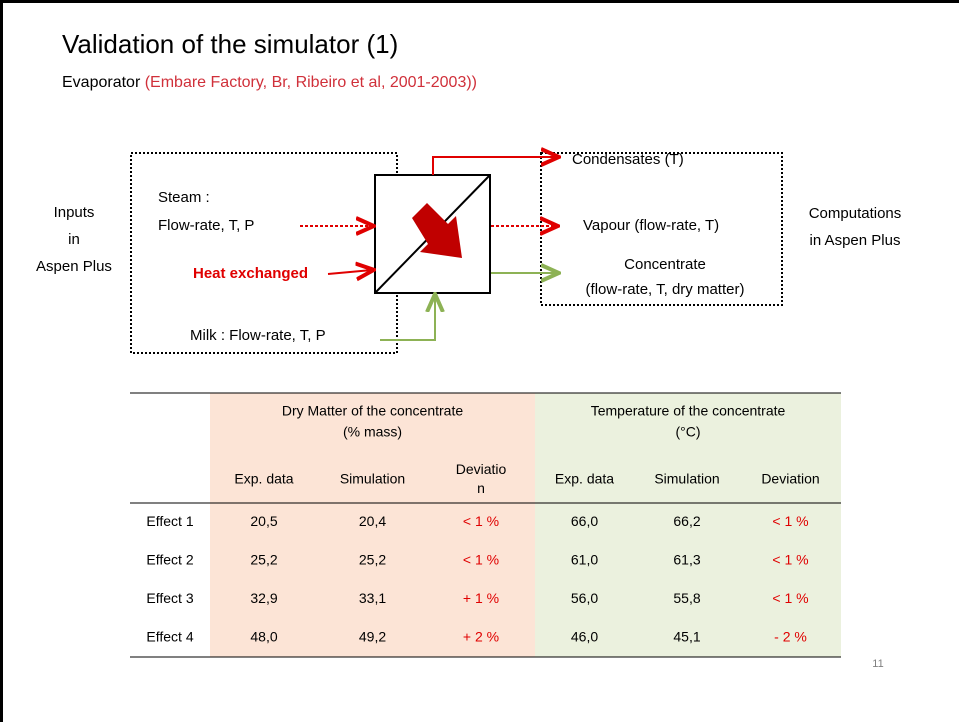  What do you see at coordinates (481, 469) in the screenshot?
I see `column-header: Deviatio` at bounding box center [481, 469].